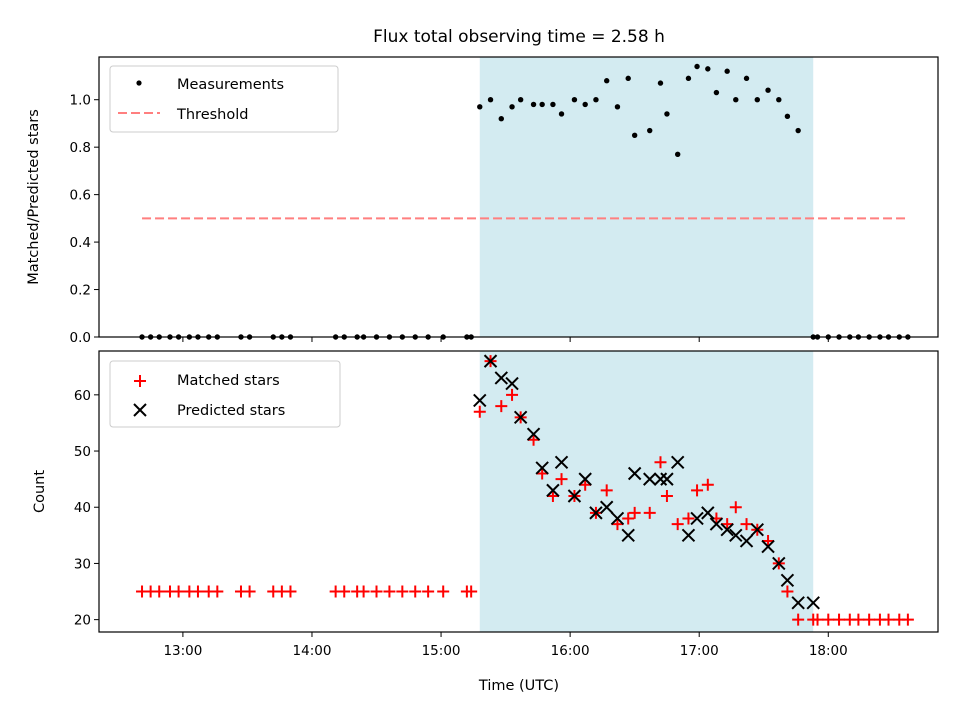 The height and width of the screenshot is (720, 960). I want to click on legend-matched-marker, so click(140, 381).